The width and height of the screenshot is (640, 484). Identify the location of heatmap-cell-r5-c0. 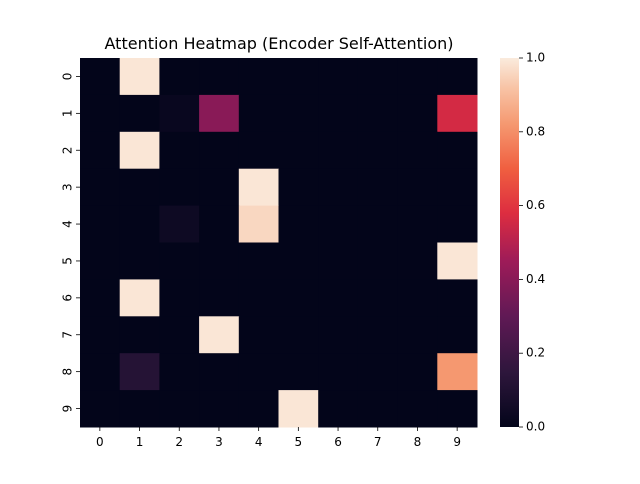
(100, 261).